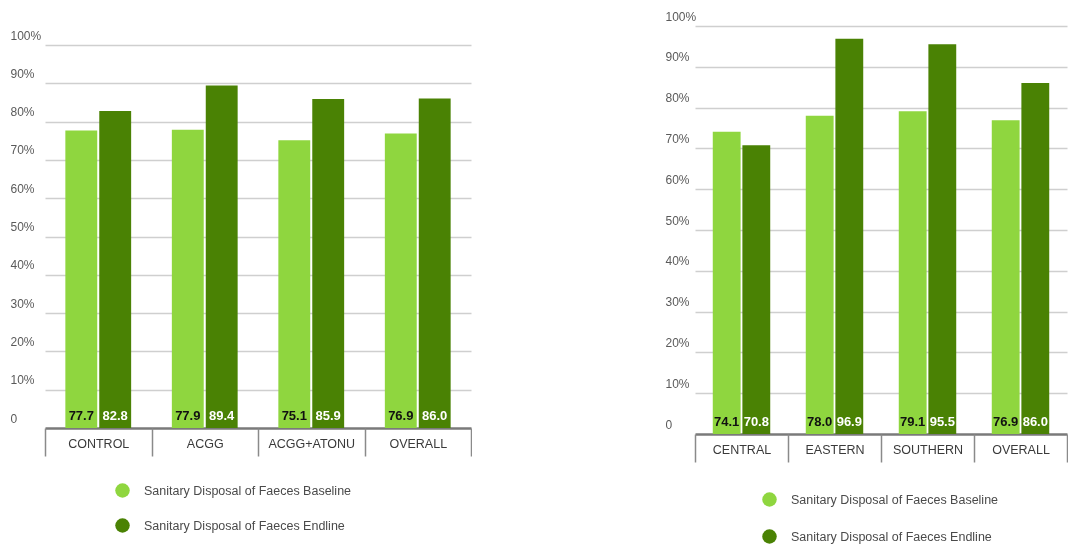  What do you see at coordinates (913, 421) in the screenshot?
I see `data-label: 79.1` at bounding box center [913, 421].